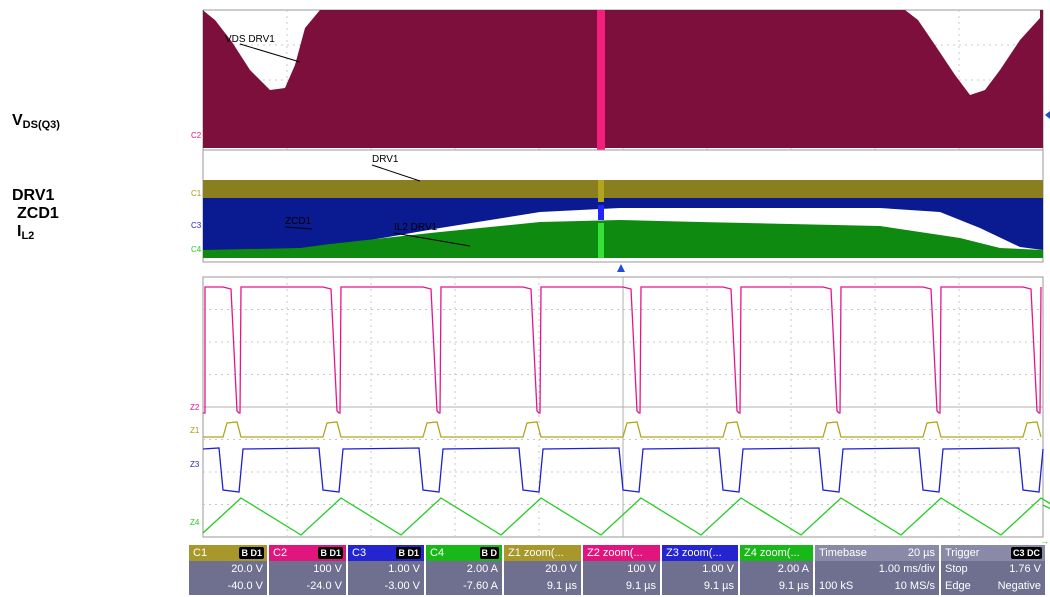 Image resolution: width=1050 pixels, height=597 pixels. Describe the element at coordinates (307, 570) in the screenshot. I see `channel-panel-c2: C2 B D1 100 V -24.0 V` at that location.